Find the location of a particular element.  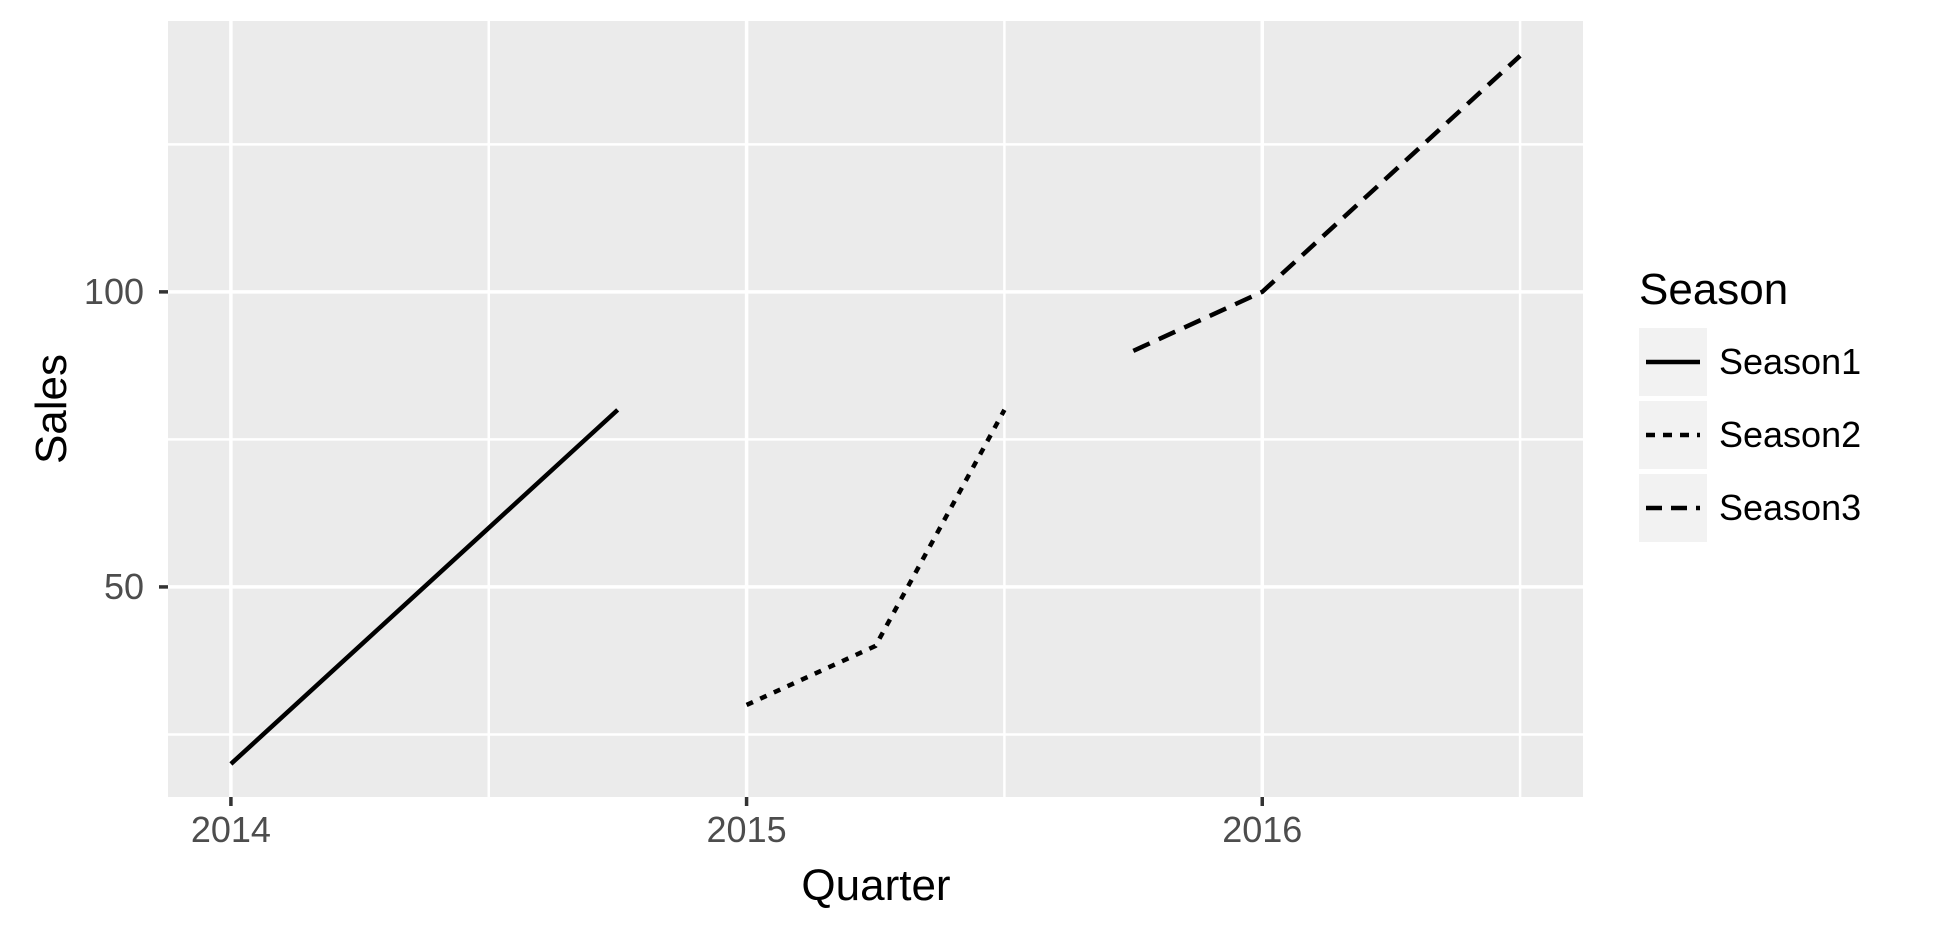

legend-label: Season2 is located at coordinates (1790, 434).